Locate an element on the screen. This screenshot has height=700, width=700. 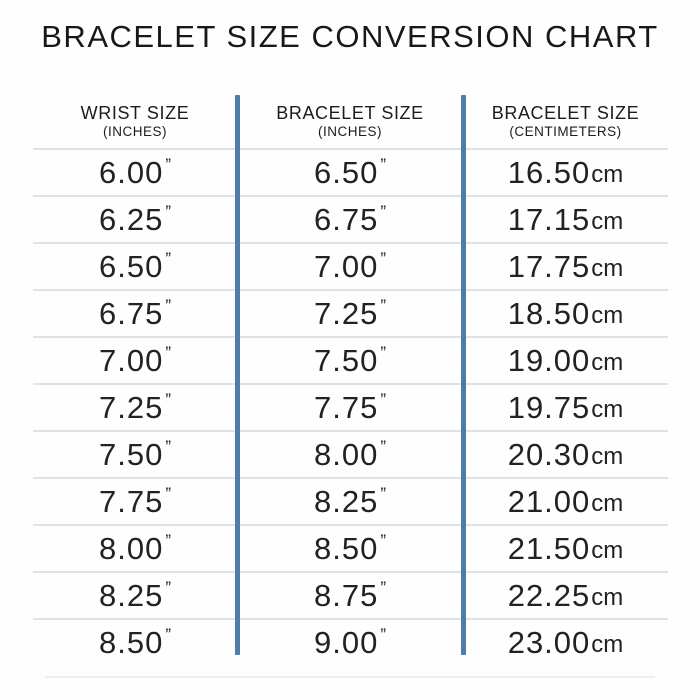
bracelet-size-cm-cell: 18.50 cm is located at coordinates (565, 313).